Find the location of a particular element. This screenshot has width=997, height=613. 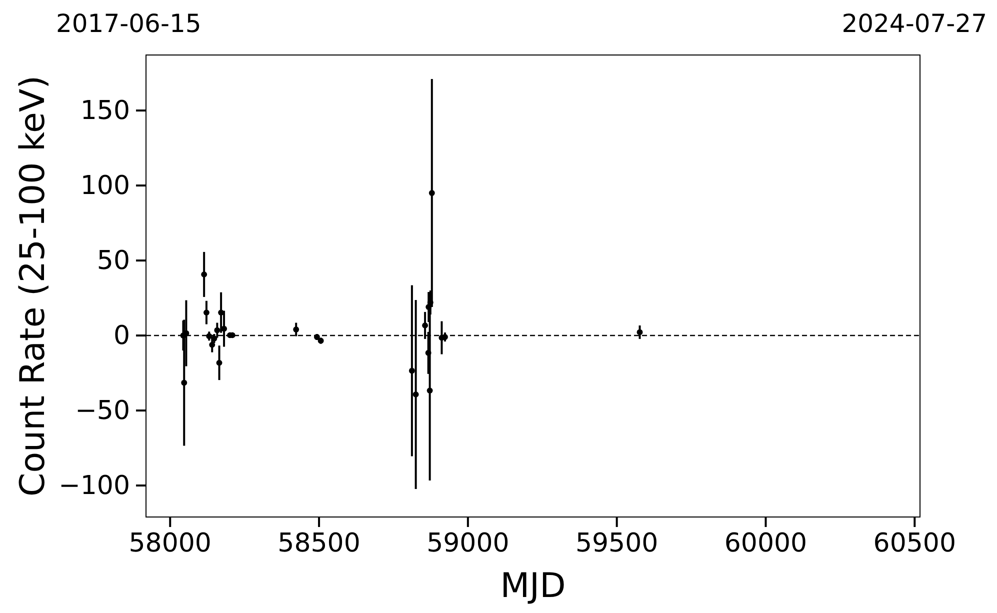

x-tick-label: 58000 is located at coordinates (170, 543).